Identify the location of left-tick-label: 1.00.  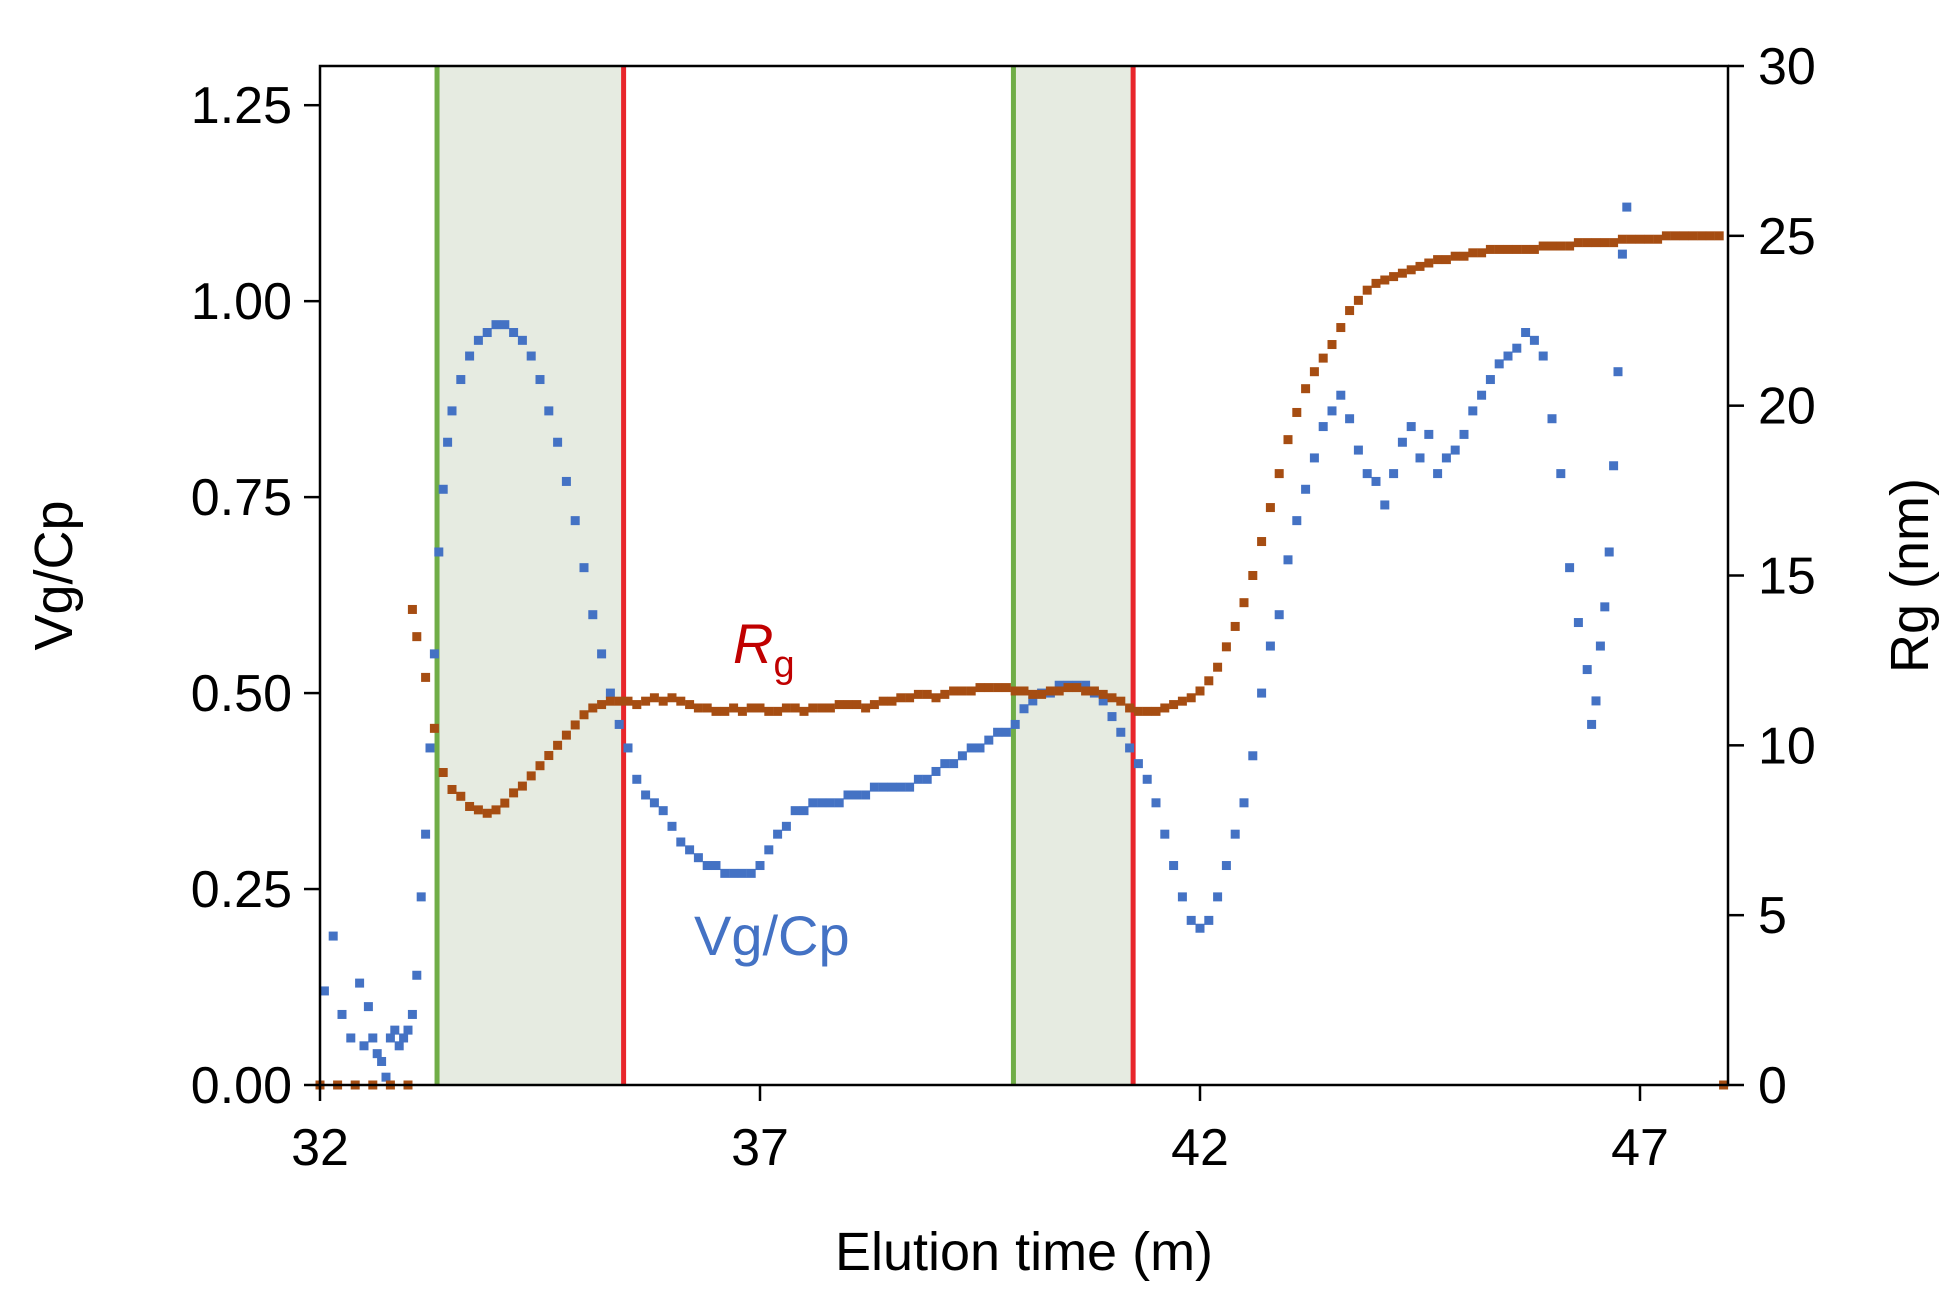
(241, 302).